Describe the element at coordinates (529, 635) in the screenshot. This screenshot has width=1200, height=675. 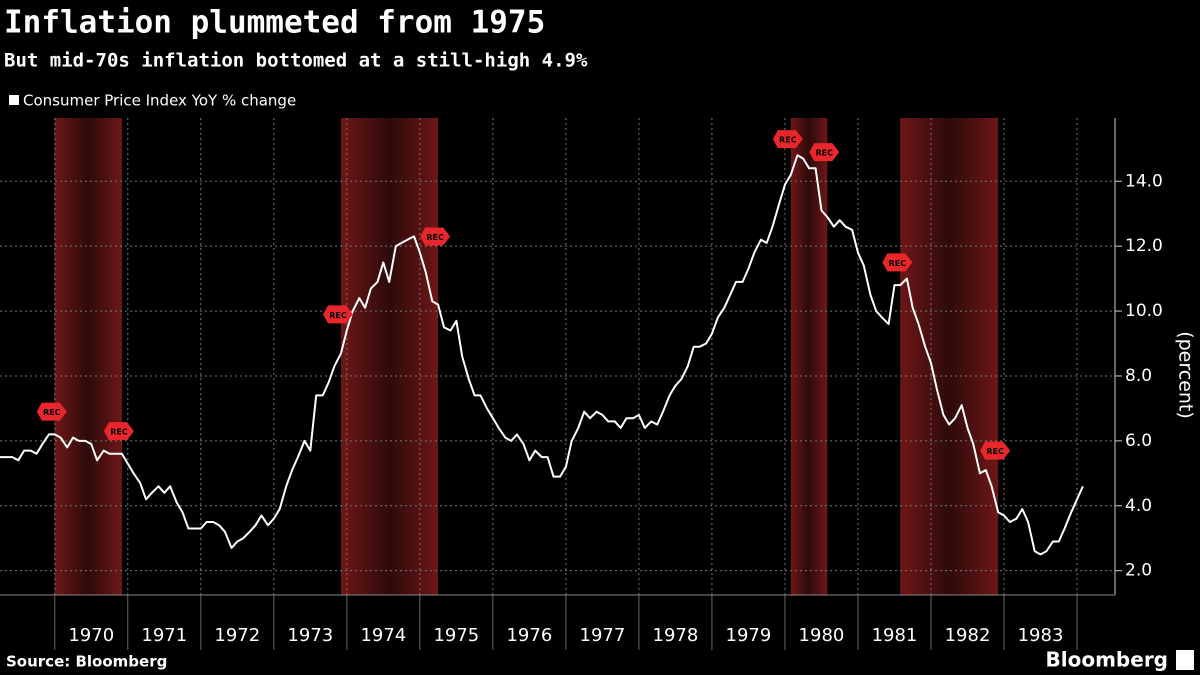
I see `x-tick-label: 1976` at that location.